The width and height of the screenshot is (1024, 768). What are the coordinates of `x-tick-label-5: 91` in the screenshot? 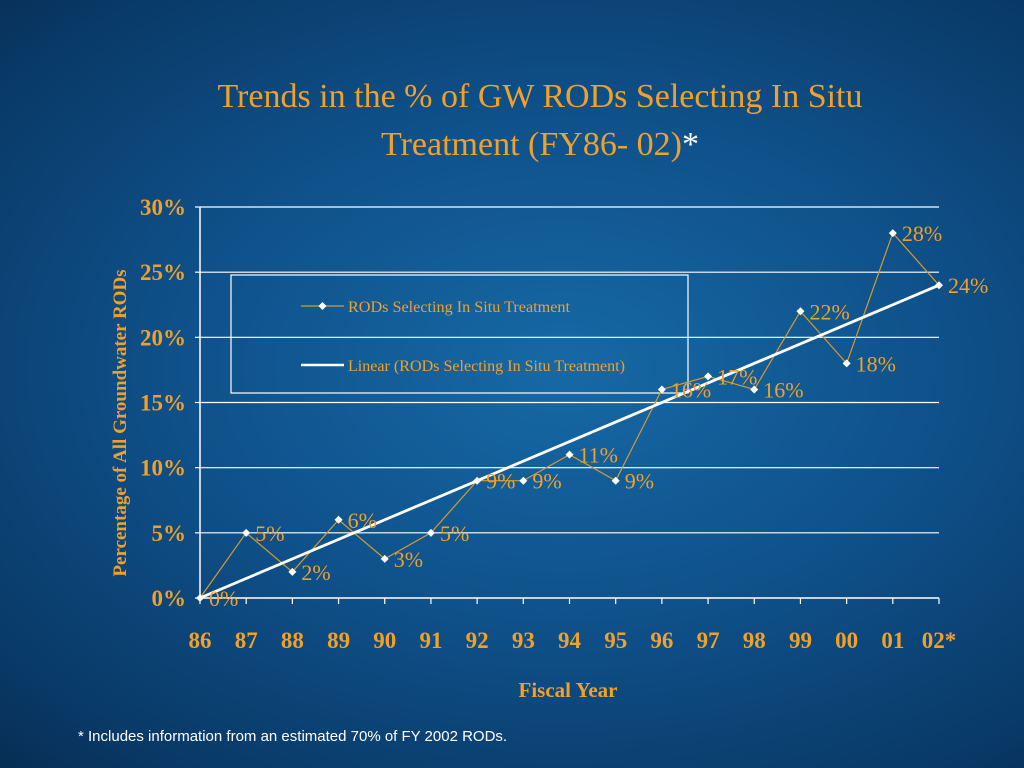 It's located at (430, 640).